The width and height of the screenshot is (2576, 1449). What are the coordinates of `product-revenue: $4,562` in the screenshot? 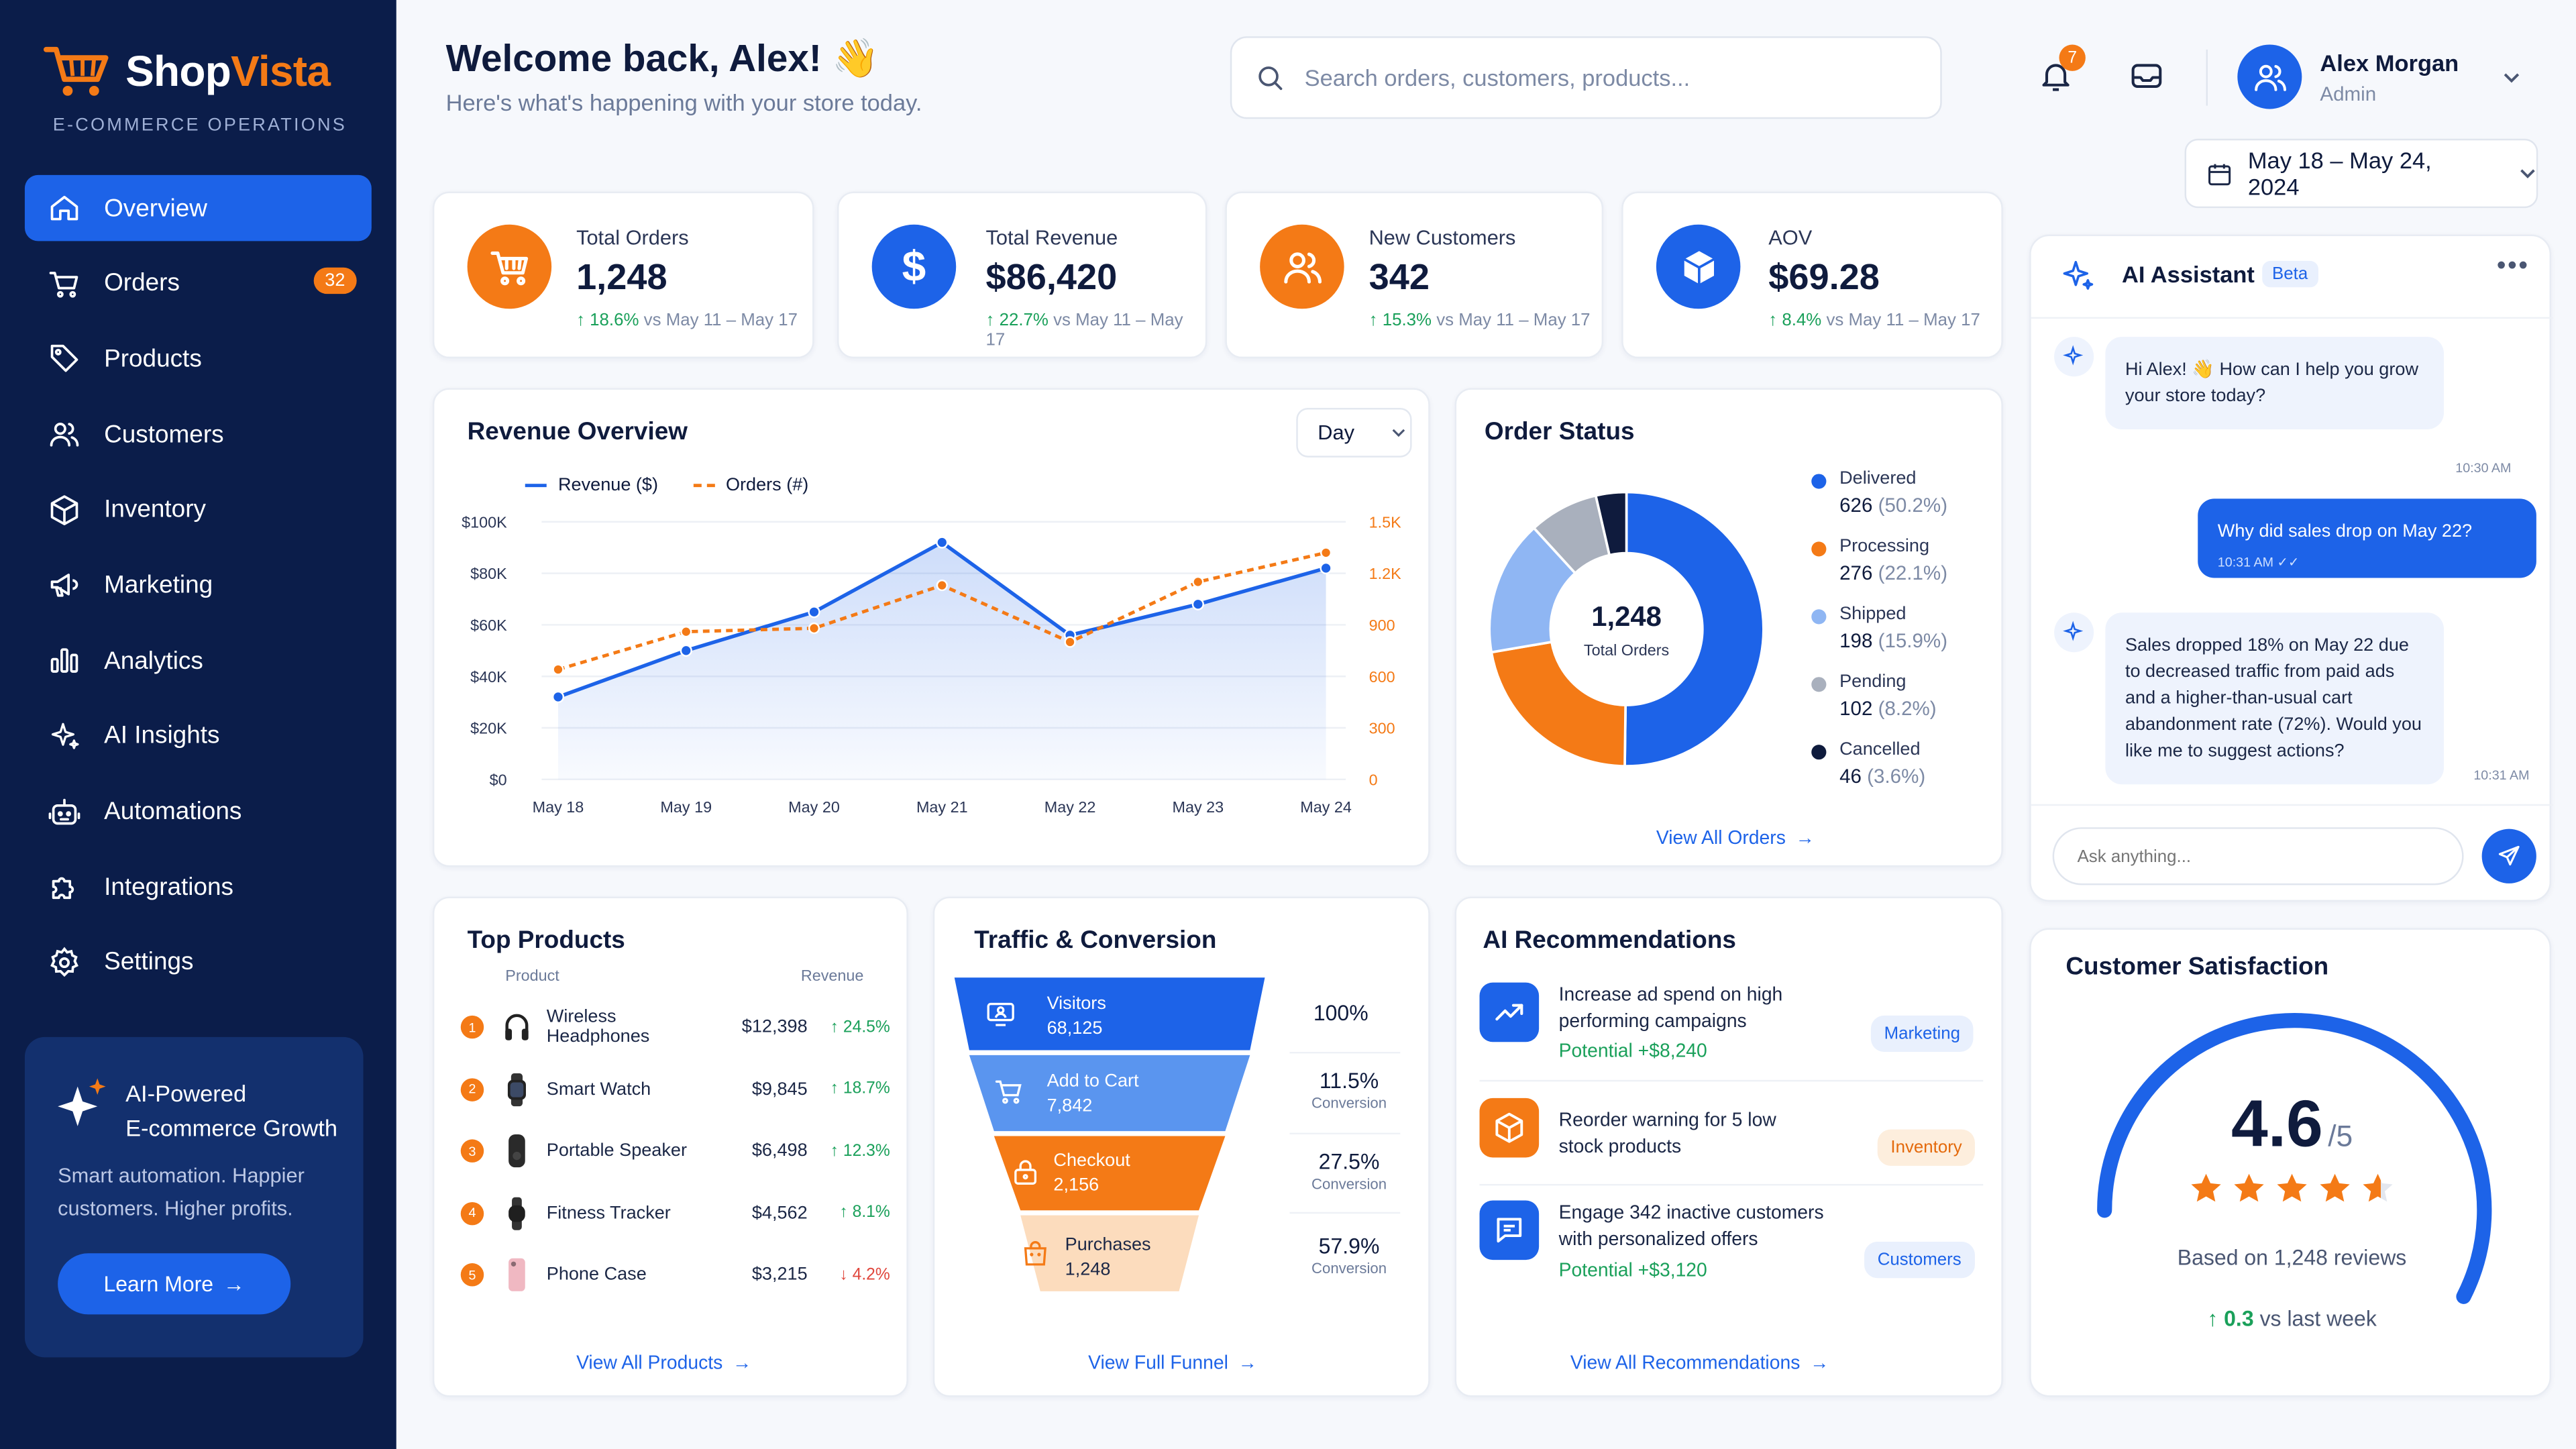 It's located at (779, 1213).